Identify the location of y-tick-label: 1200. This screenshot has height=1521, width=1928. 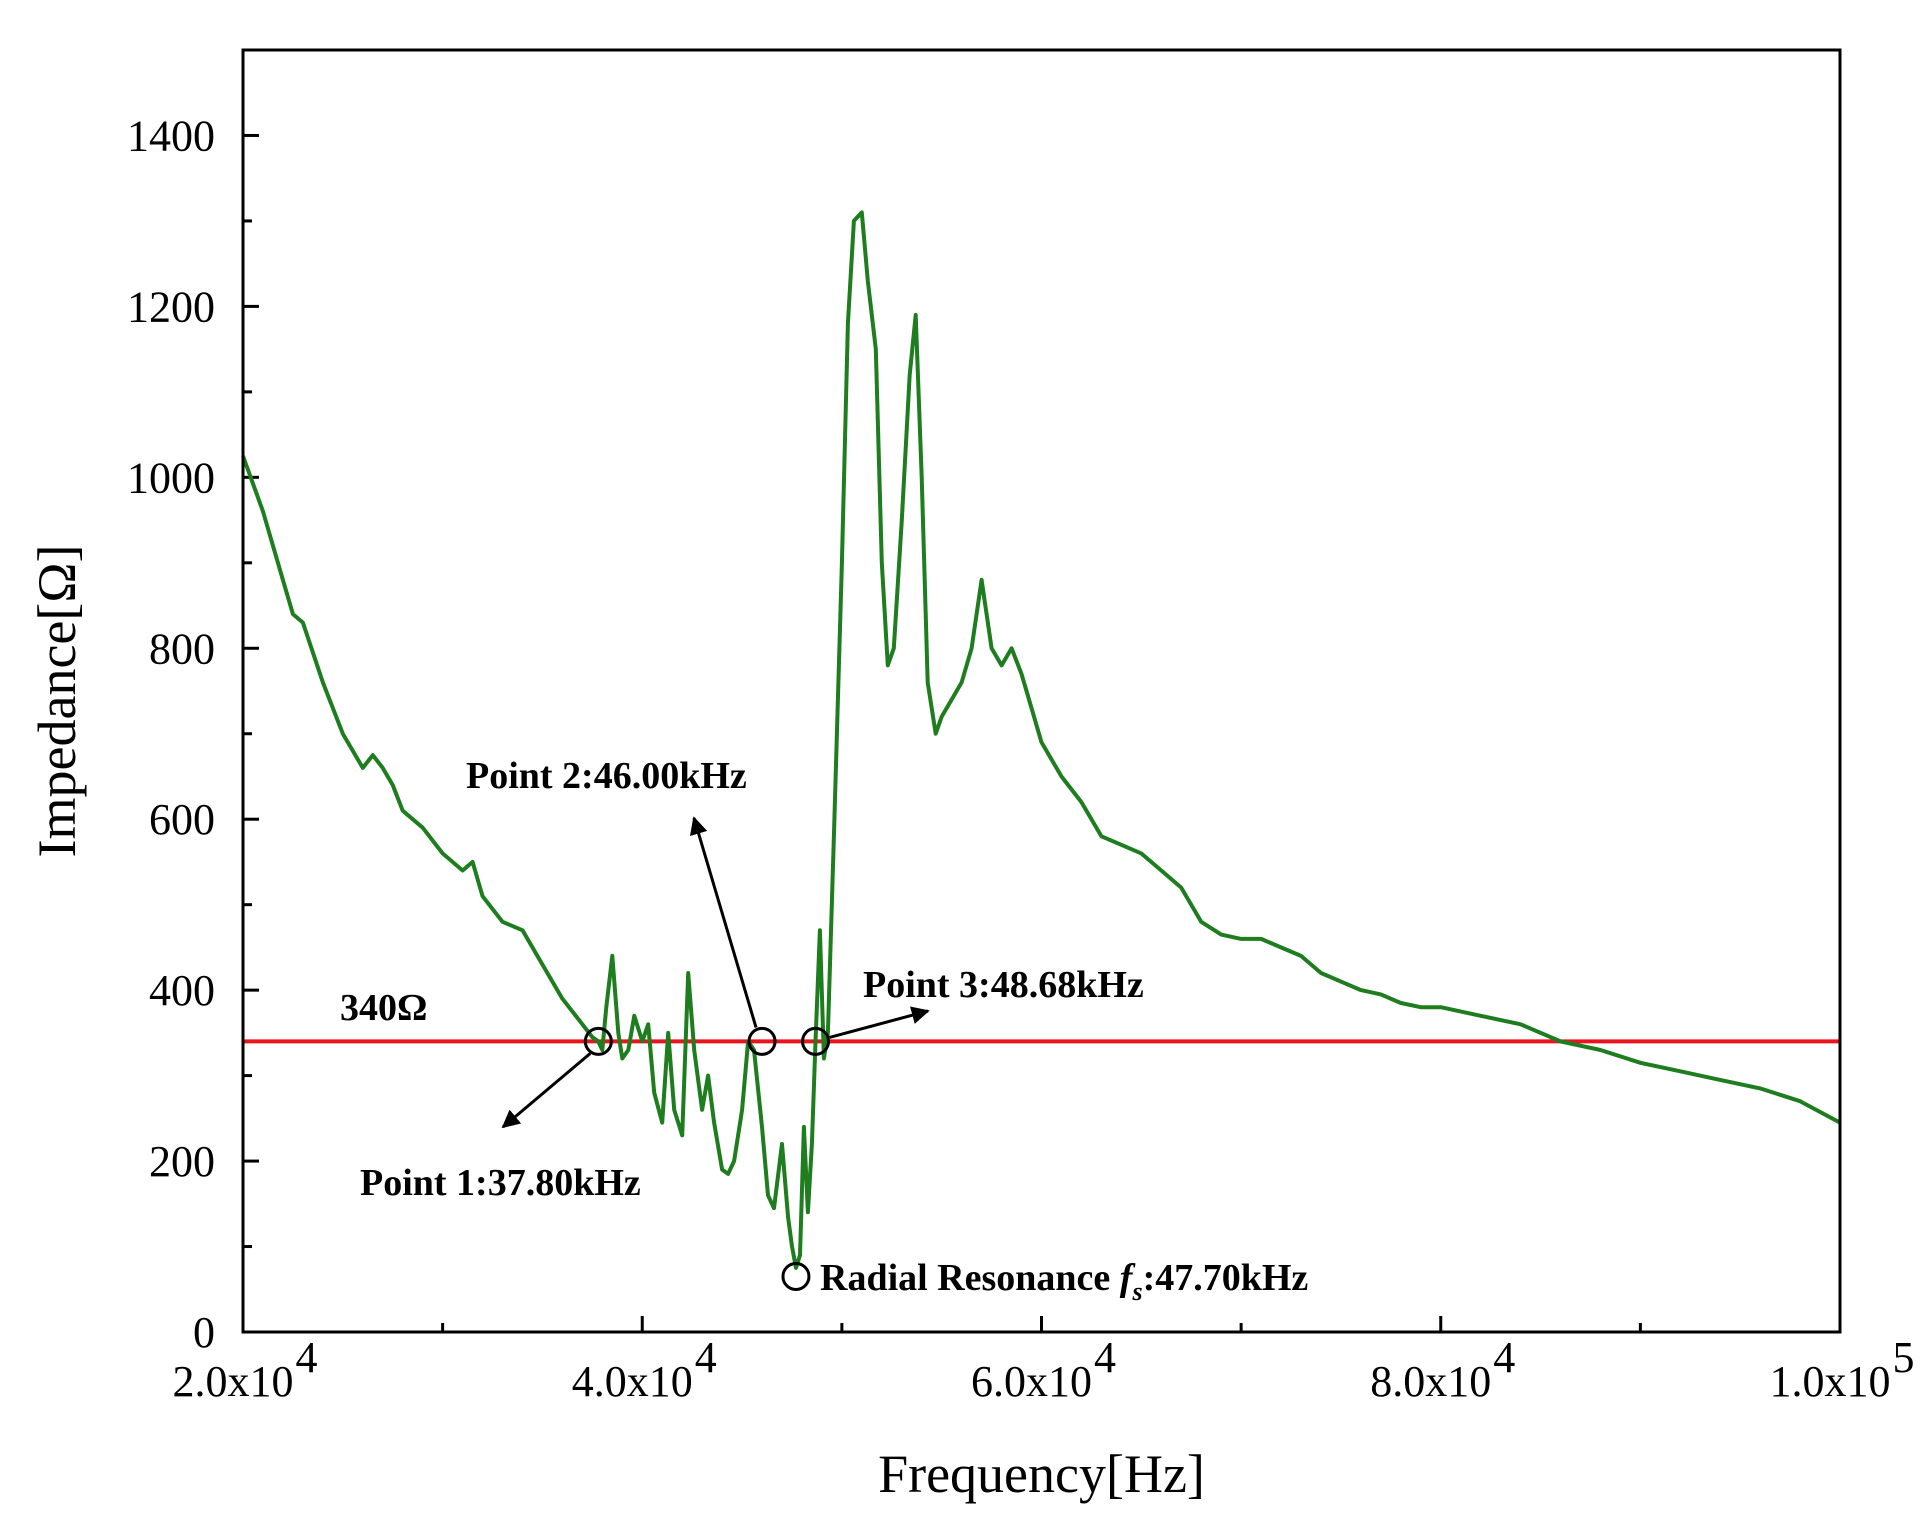
(171, 306).